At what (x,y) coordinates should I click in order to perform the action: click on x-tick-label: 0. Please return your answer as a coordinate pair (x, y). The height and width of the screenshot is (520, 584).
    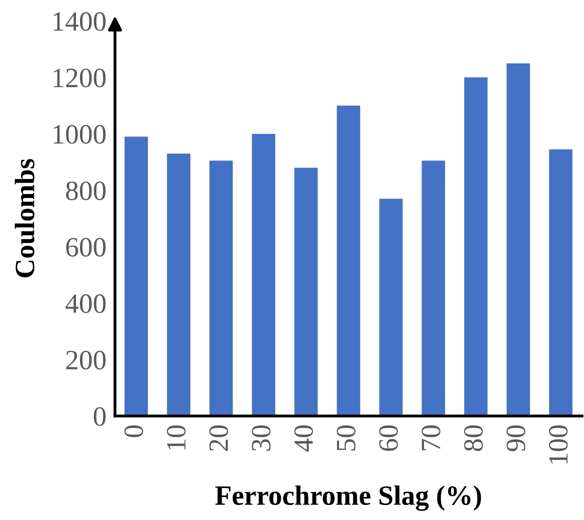
    Looking at the image, I should click on (134, 431).